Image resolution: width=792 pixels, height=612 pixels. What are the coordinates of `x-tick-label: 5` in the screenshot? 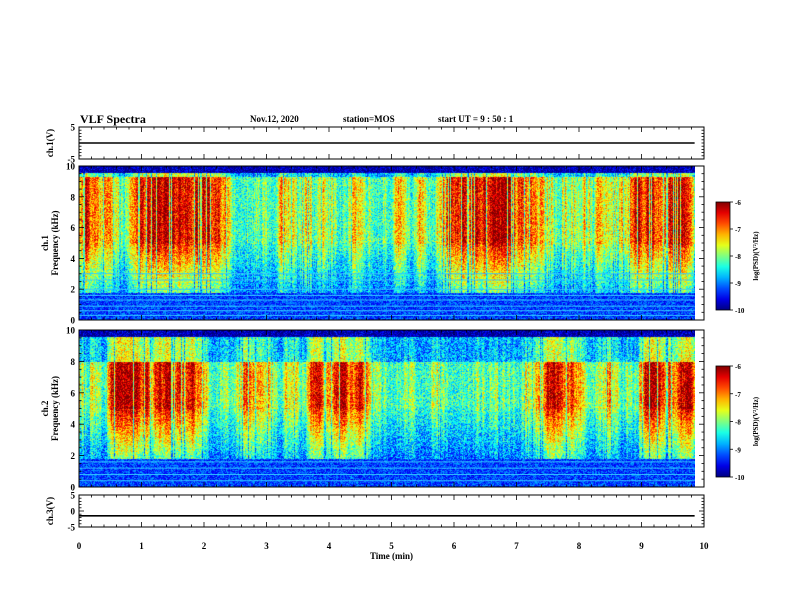 It's located at (391, 546).